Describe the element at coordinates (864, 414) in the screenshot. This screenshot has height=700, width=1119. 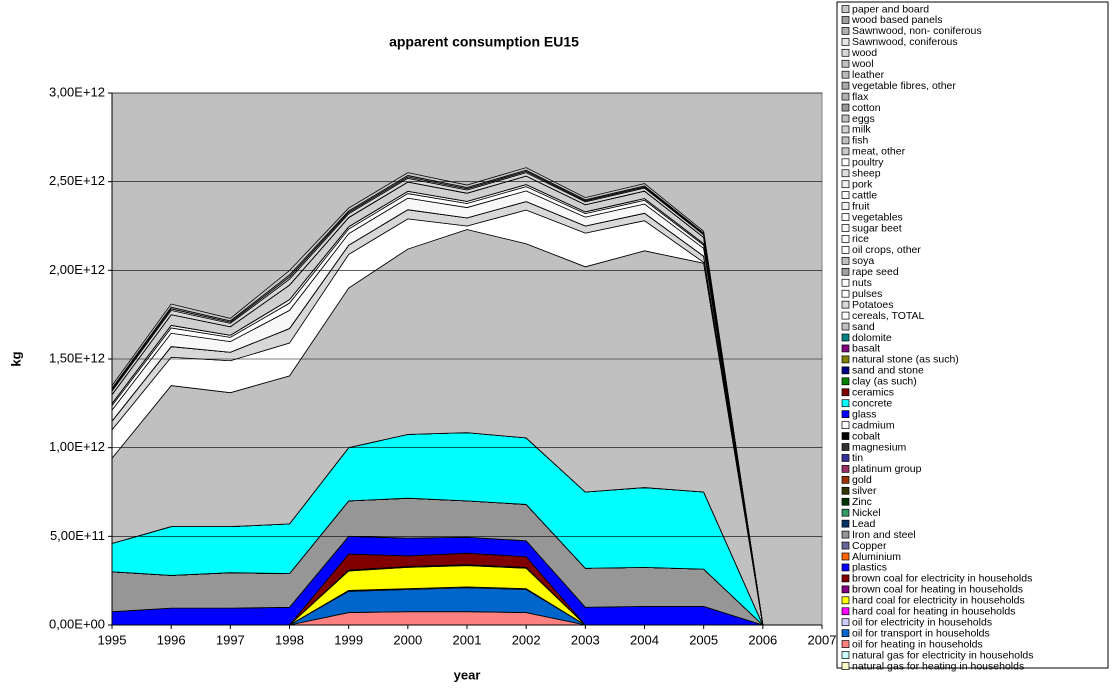
I see `legend-label: glass` at that location.